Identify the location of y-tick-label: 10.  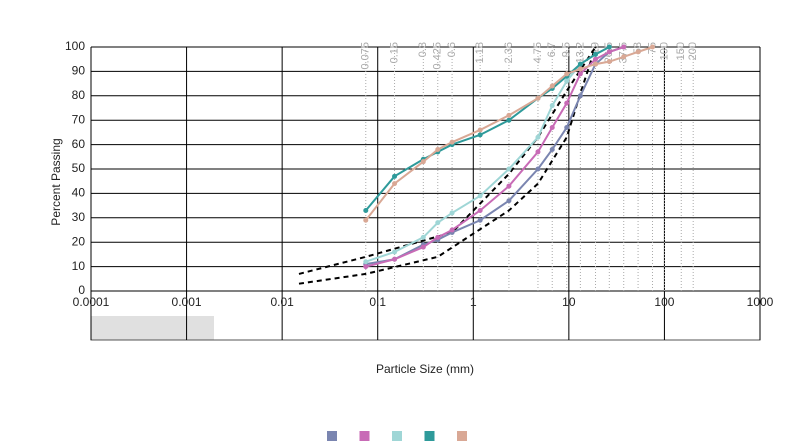
(79, 266).